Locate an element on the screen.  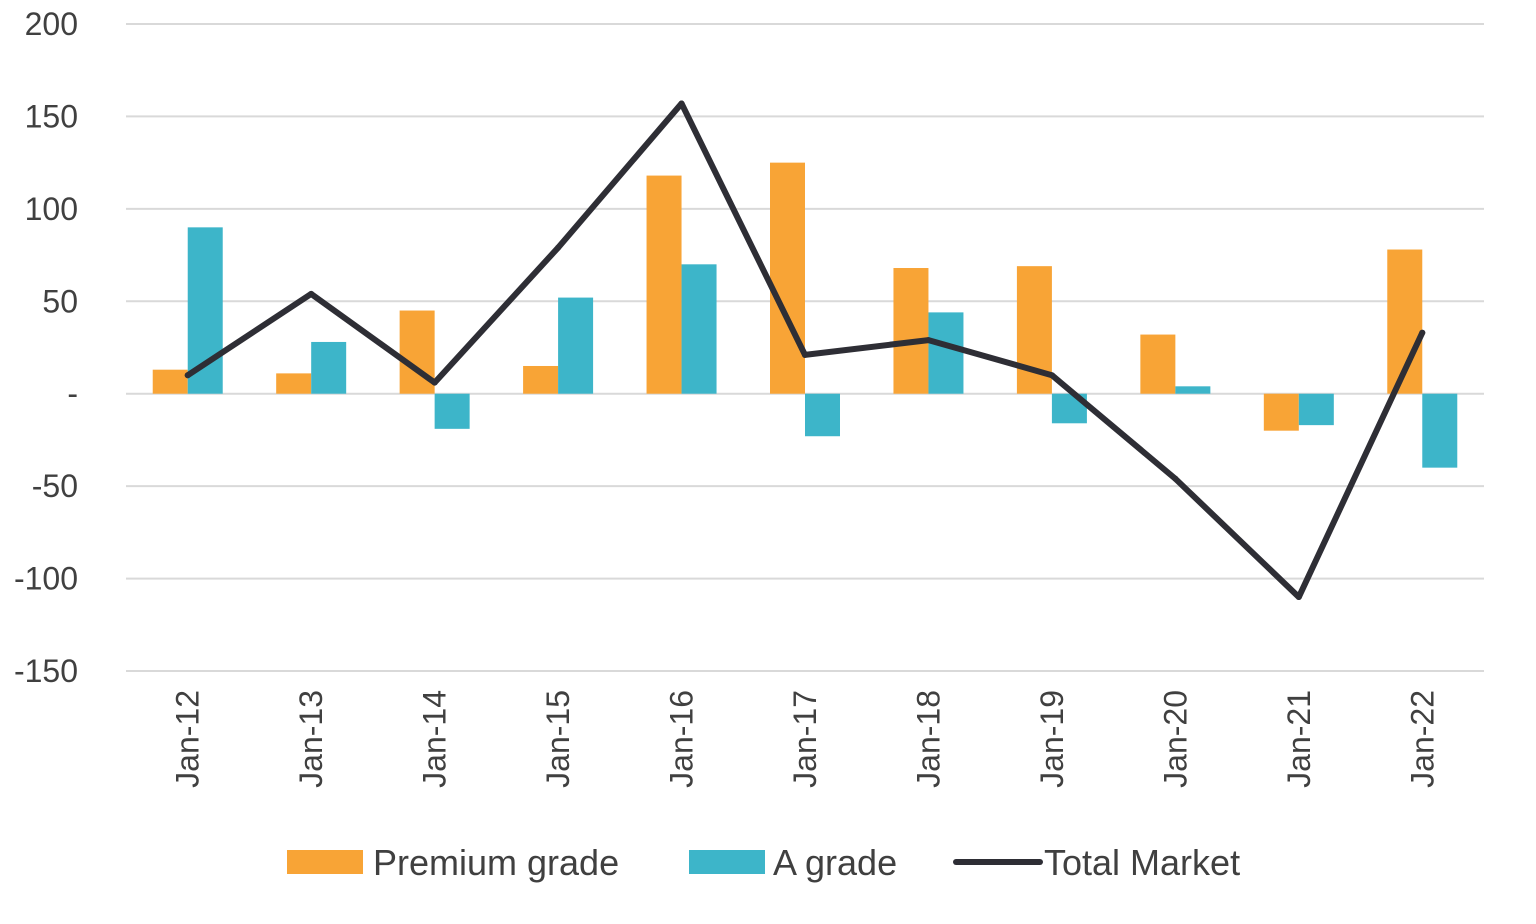
x-tick-label: Jan-12 is located at coordinates (188, 739).